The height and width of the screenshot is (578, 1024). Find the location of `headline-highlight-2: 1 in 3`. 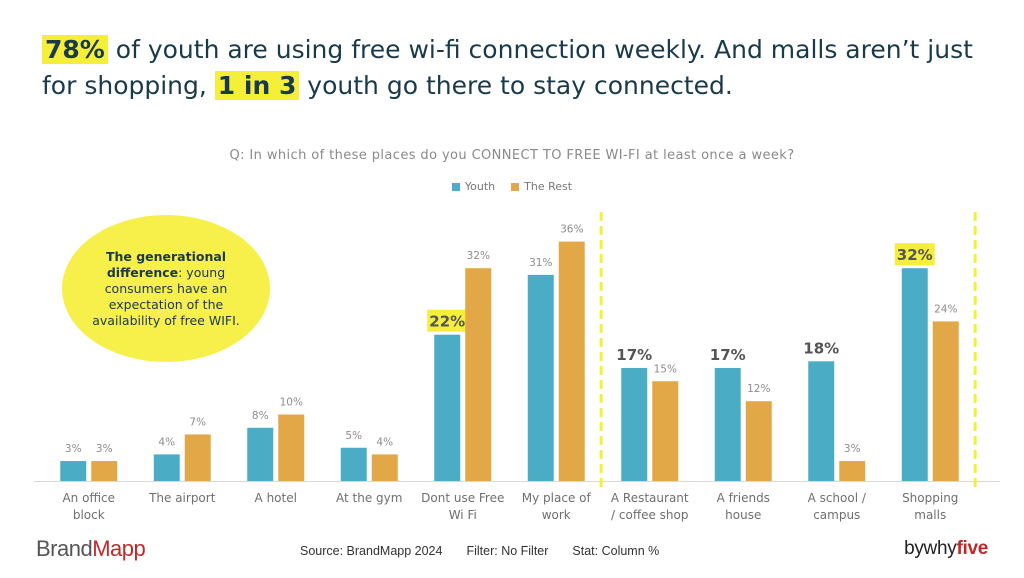

headline-highlight-2: 1 in 3 is located at coordinates (257, 85).